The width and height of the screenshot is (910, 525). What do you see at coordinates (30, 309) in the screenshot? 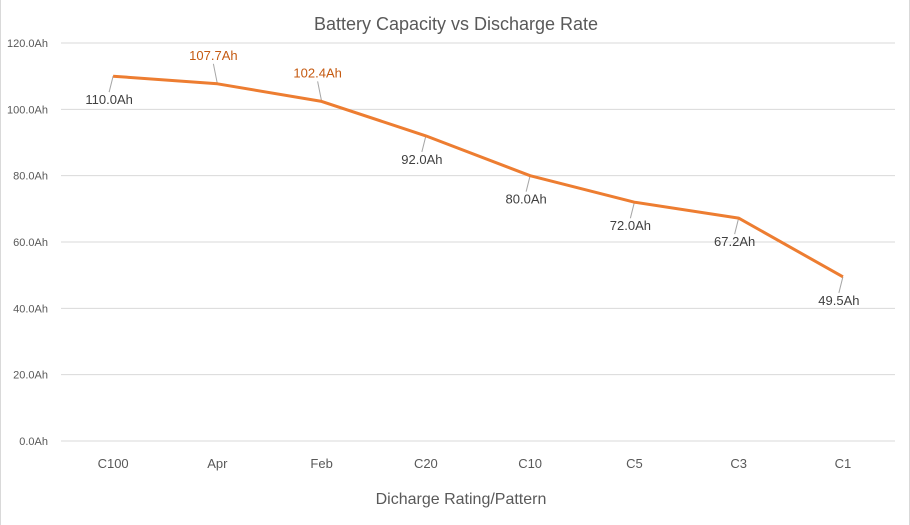
I see `y-tick-label: 40.0Ah` at bounding box center [30, 309].